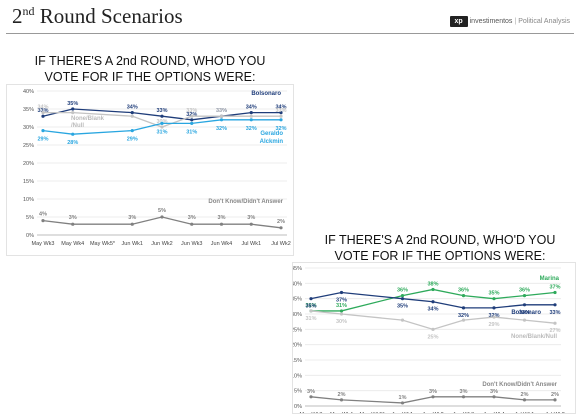 The height and width of the screenshot is (418, 580). What do you see at coordinates (554, 313) in the screenshot?
I see `chart2-data-label: 33%` at bounding box center [554, 313].